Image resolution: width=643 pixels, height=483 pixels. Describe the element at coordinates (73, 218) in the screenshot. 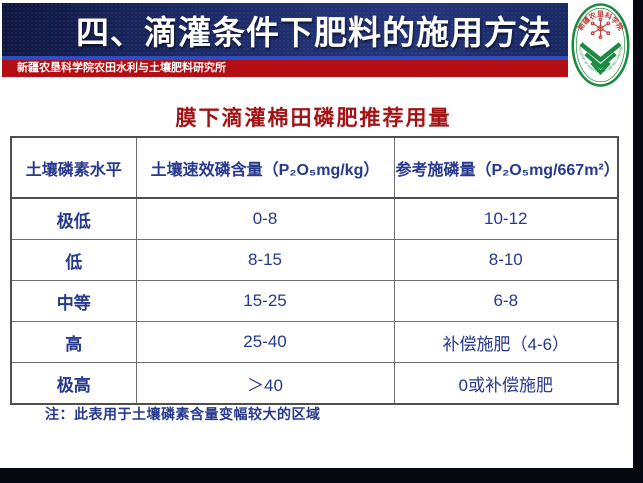

I see `table-cell: 极低` at that location.